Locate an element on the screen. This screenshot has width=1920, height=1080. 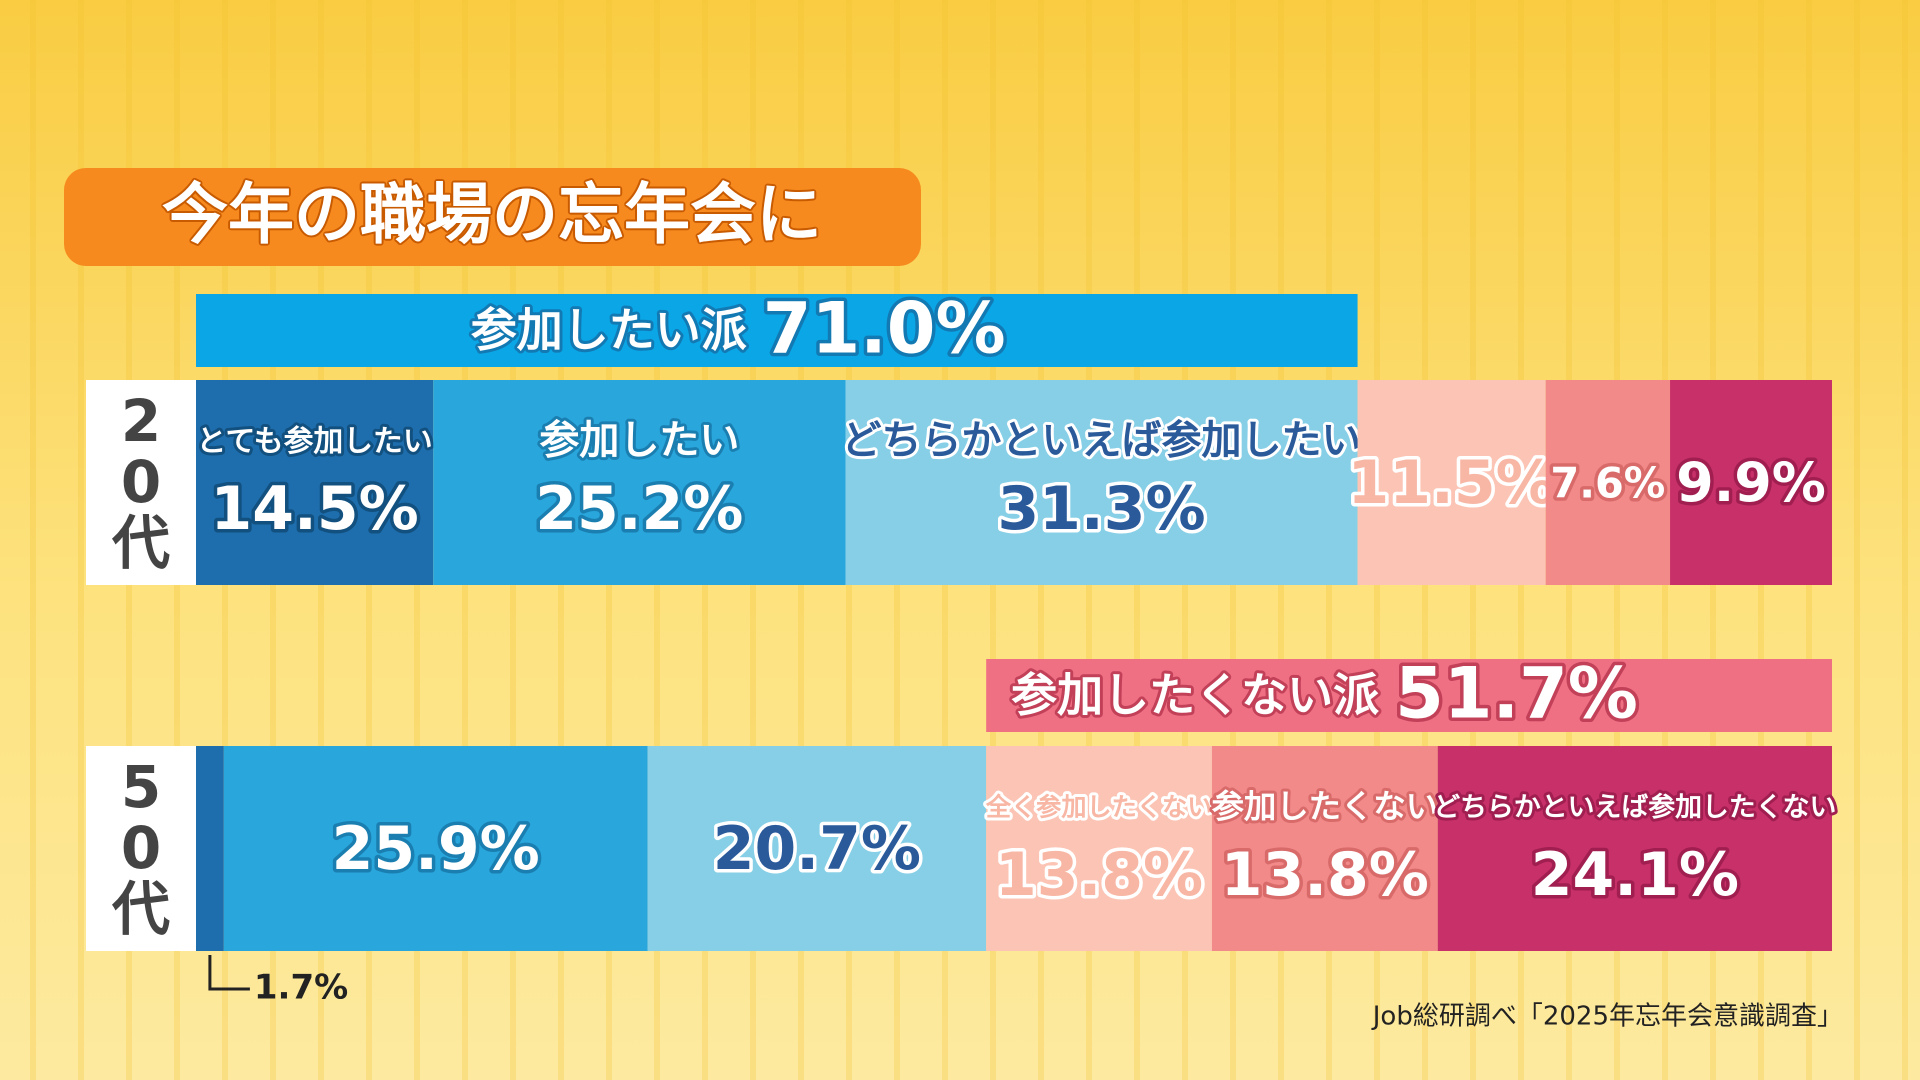
source: Job総研調べ「2025年忘年会意識調査」 is located at coordinates (1607, 1017).